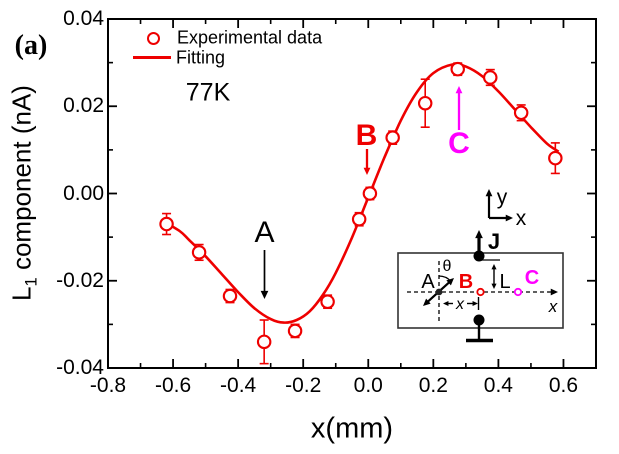 Image resolution: width=619 pixels, height=454 pixels. I want to click on x-tick-label: 0.0, so click(368, 385).